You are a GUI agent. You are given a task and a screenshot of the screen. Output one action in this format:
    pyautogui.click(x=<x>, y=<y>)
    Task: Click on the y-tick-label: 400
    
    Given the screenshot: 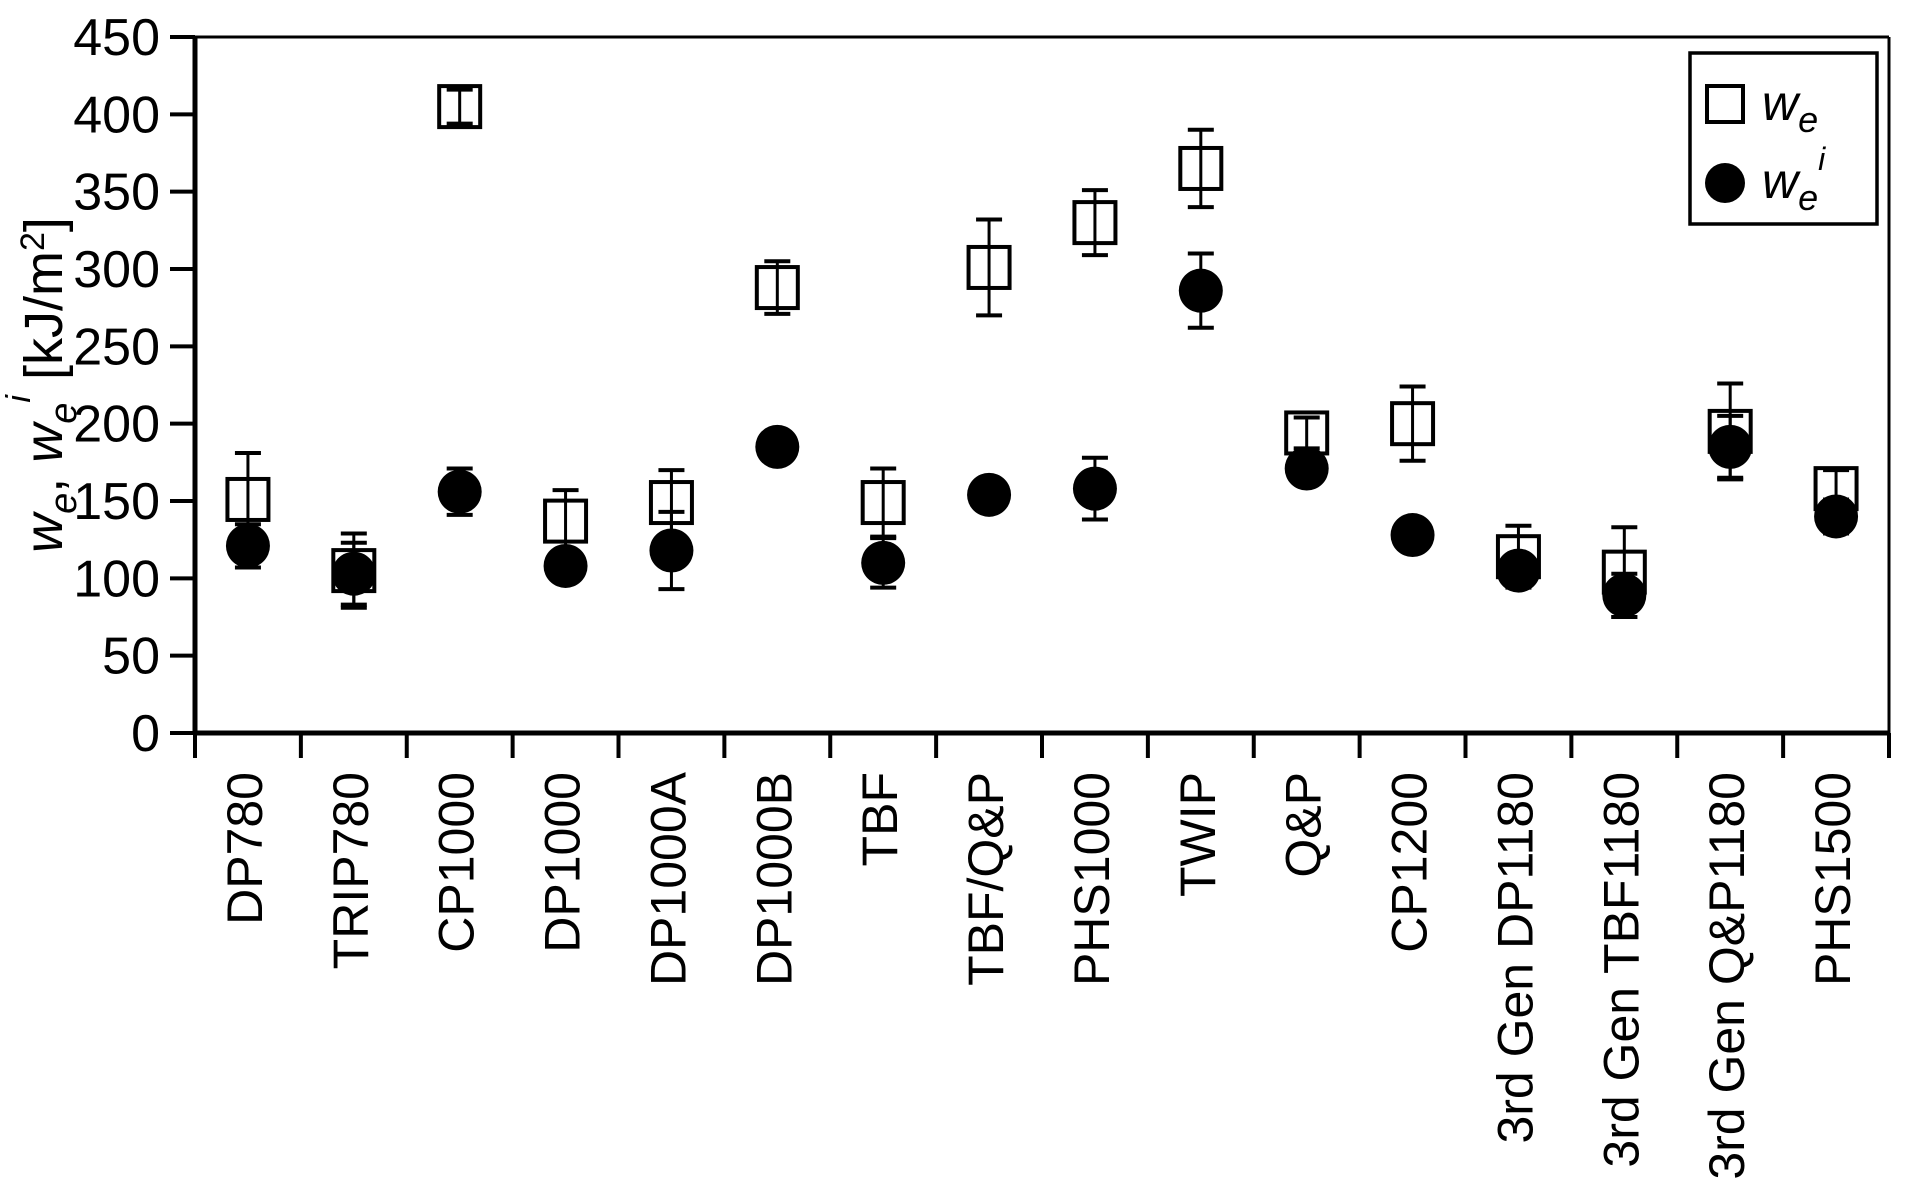 What is the action you would take?
    pyautogui.click(x=116, y=115)
    